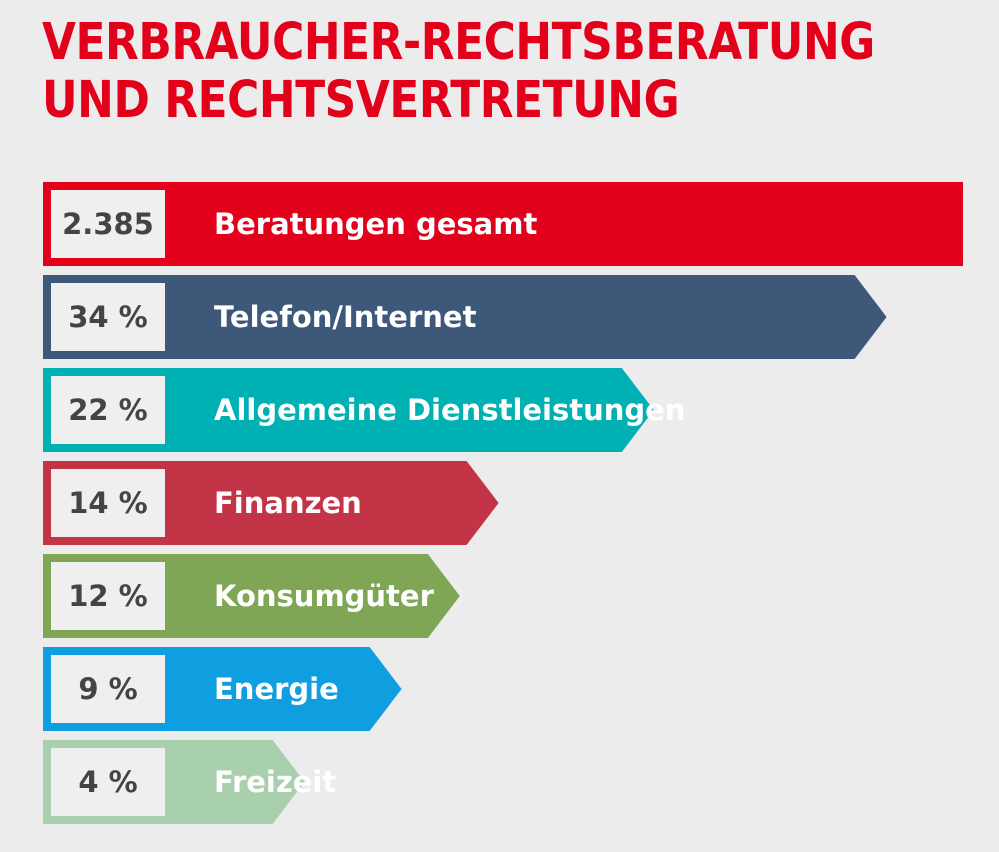 Image resolution: width=999 pixels, height=852 pixels. I want to click on value-label-total: 2.385, so click(108, 224).